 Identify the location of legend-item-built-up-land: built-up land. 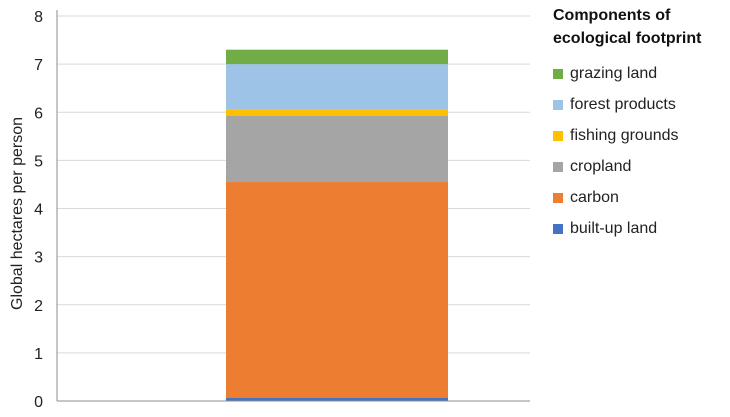
(640, 228).